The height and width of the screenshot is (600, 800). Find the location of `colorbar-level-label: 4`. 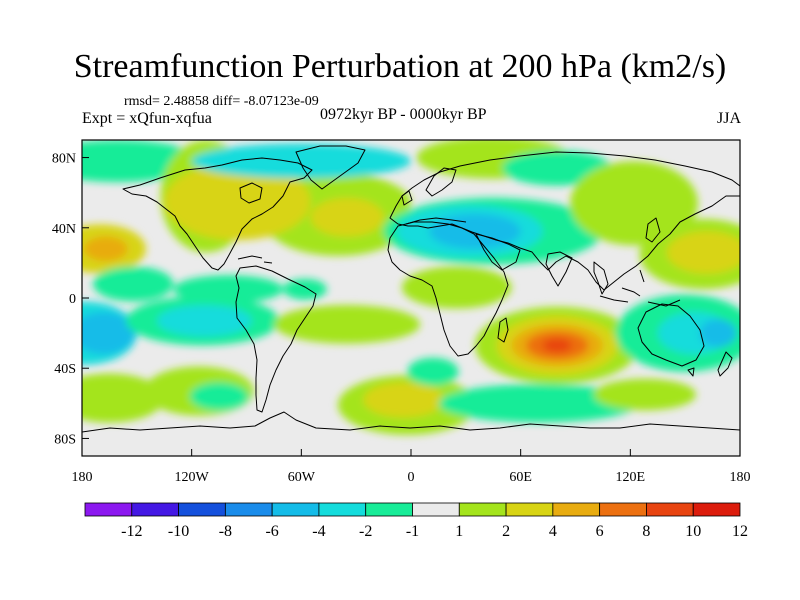

colorbar-level-label: 4 is located at coordinates (553, 531).